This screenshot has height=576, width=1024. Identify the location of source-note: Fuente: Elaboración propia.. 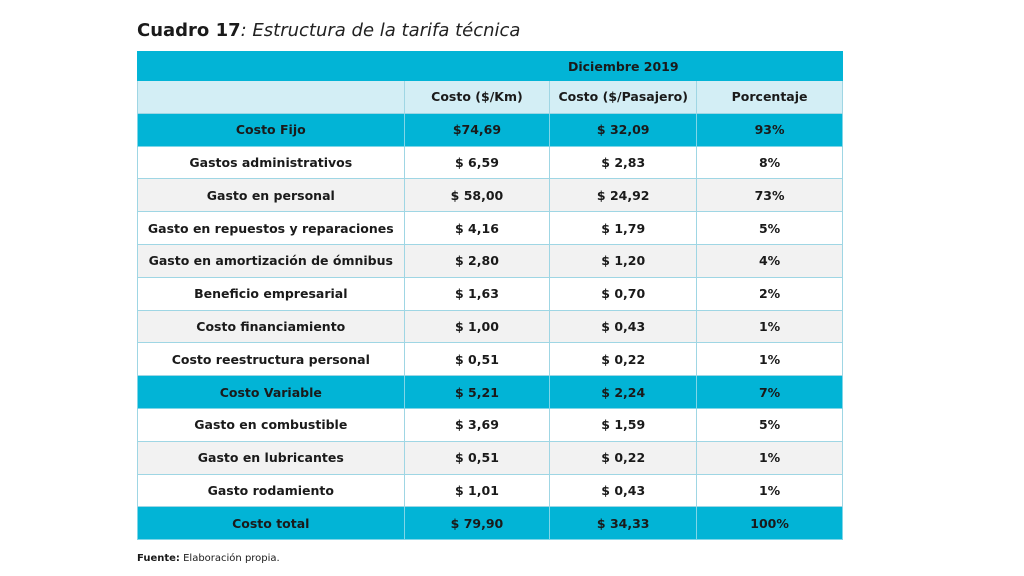
(208, 558).